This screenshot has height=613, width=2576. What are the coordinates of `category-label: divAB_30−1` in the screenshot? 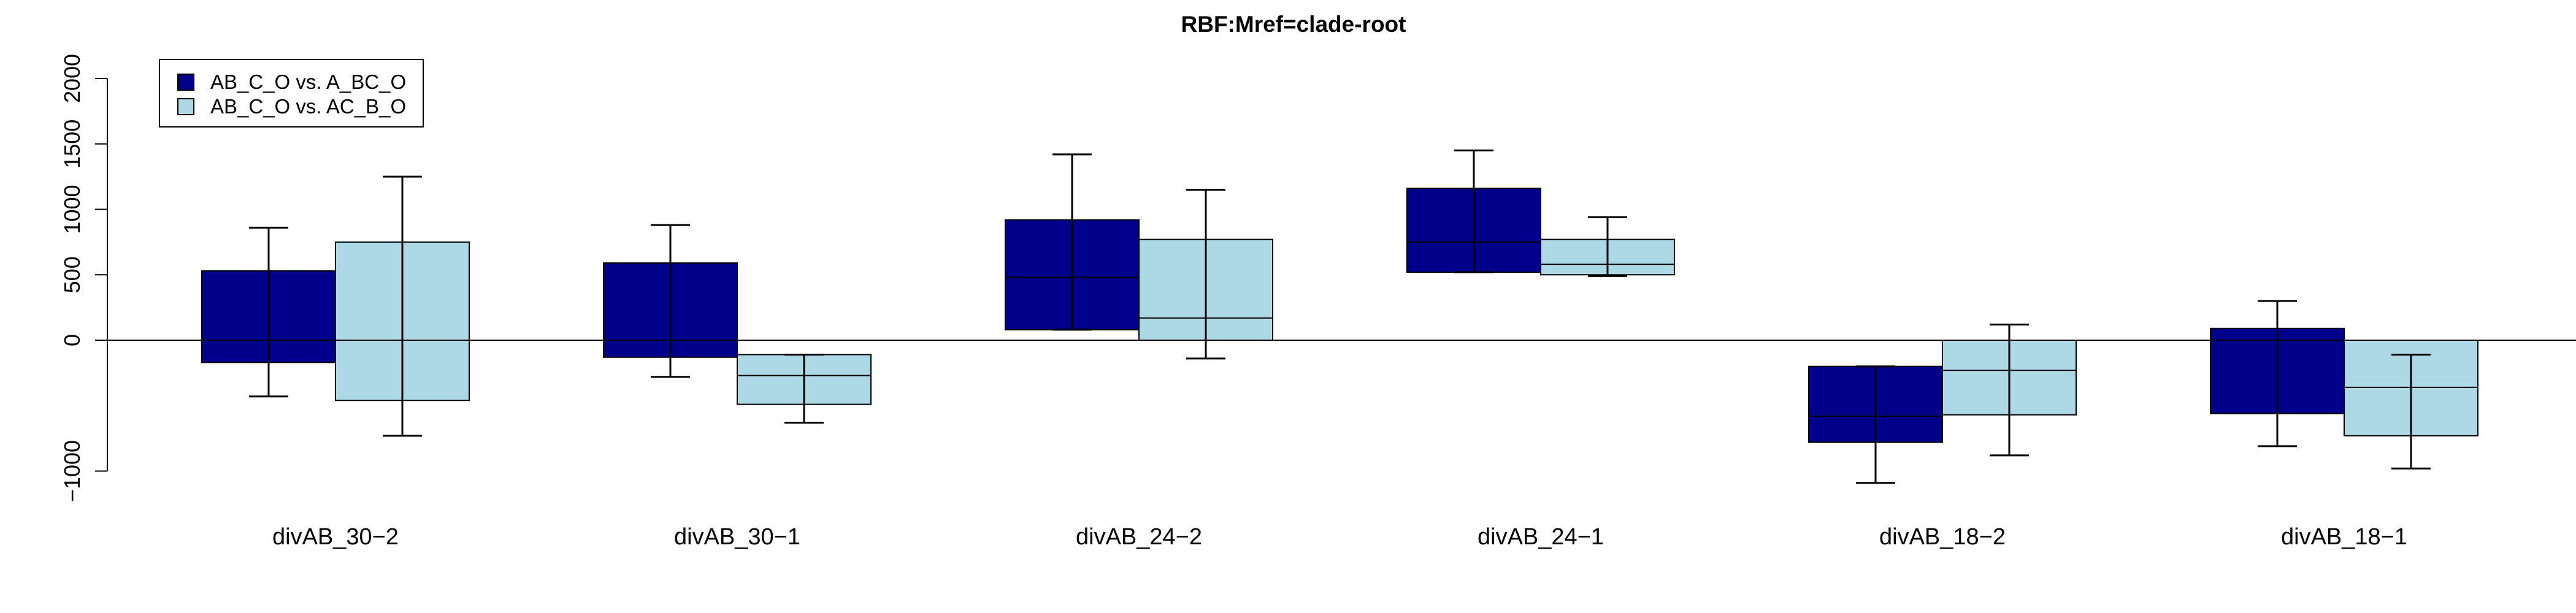 It's located at (737, 537).